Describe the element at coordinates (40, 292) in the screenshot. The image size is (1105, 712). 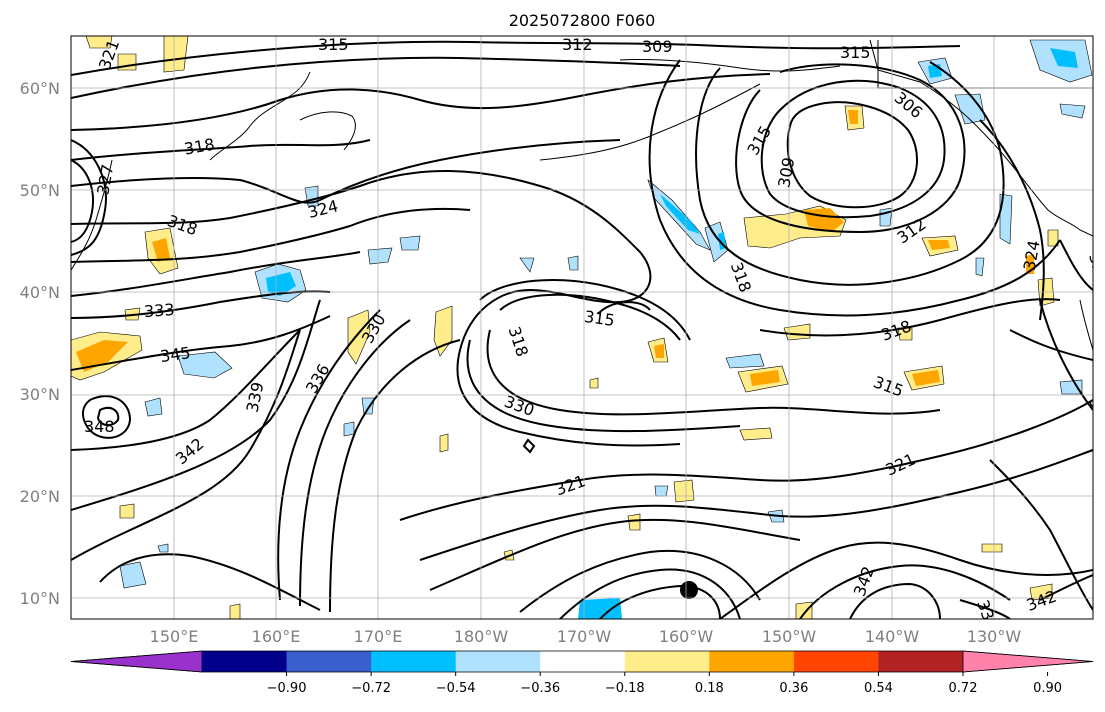
I see `lat-label: 40°N` at that location.